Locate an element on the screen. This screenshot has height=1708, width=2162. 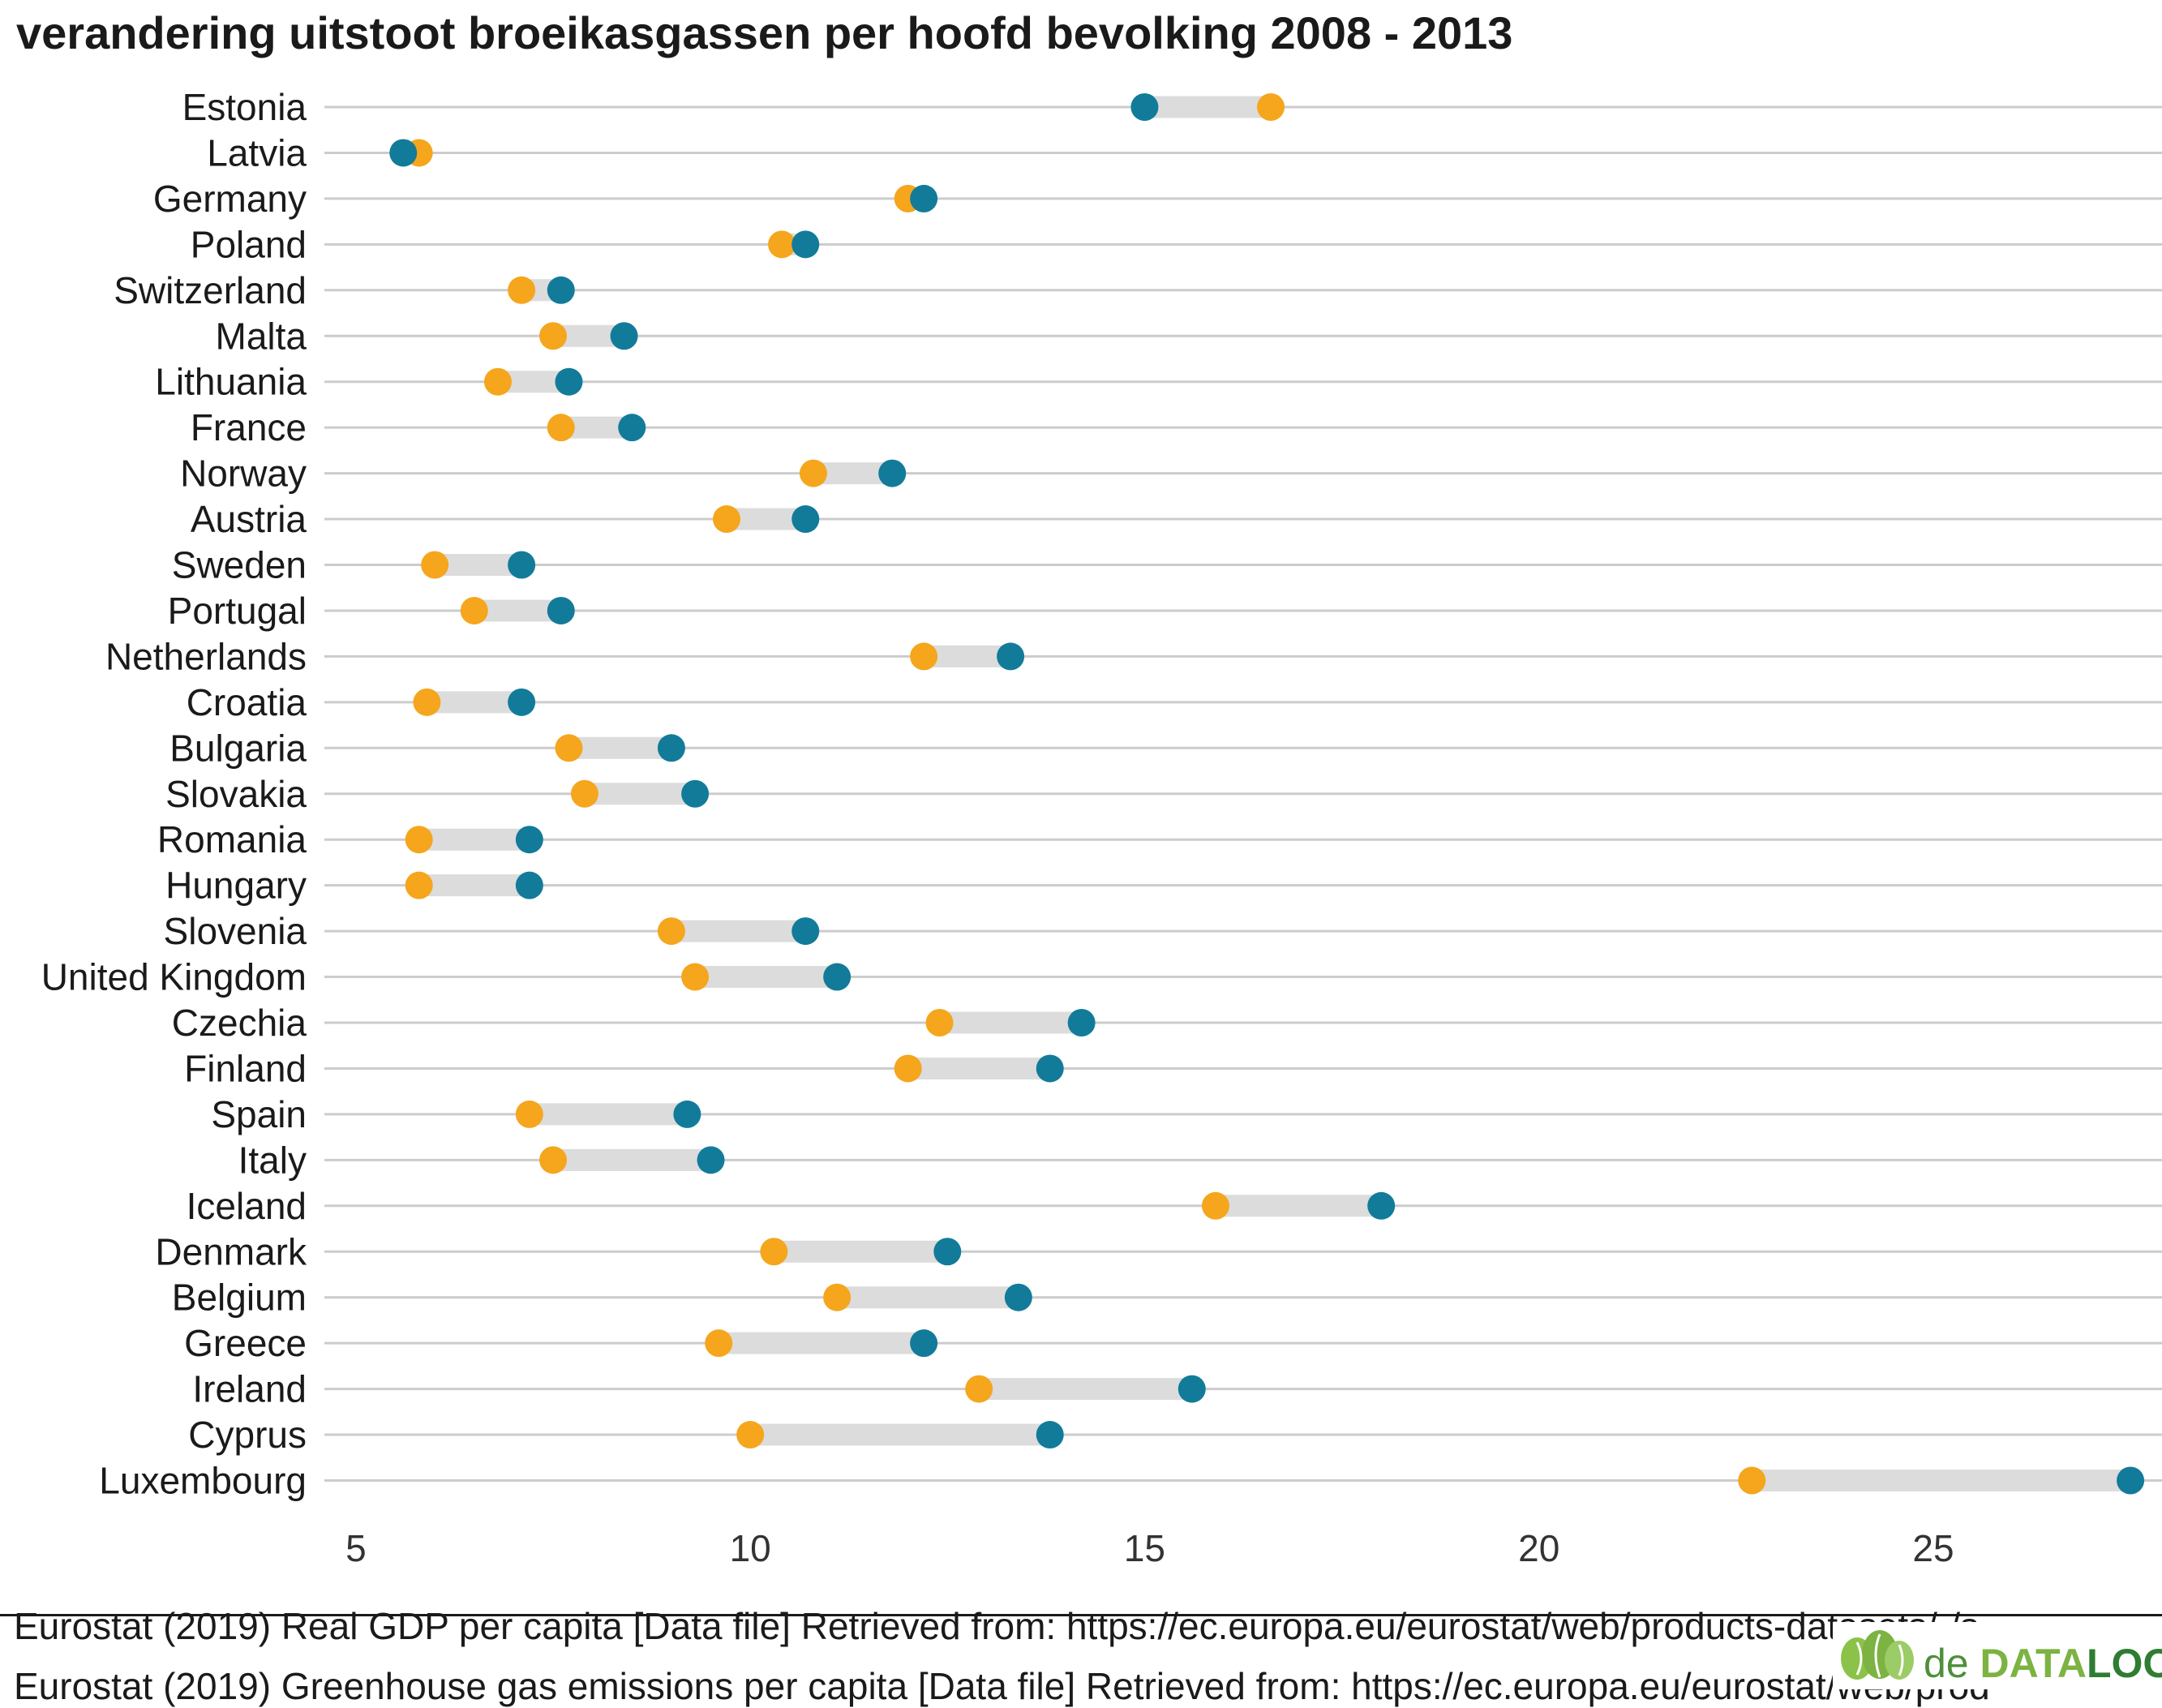
point-start-iceland is located at coordinates (1215, 1205).